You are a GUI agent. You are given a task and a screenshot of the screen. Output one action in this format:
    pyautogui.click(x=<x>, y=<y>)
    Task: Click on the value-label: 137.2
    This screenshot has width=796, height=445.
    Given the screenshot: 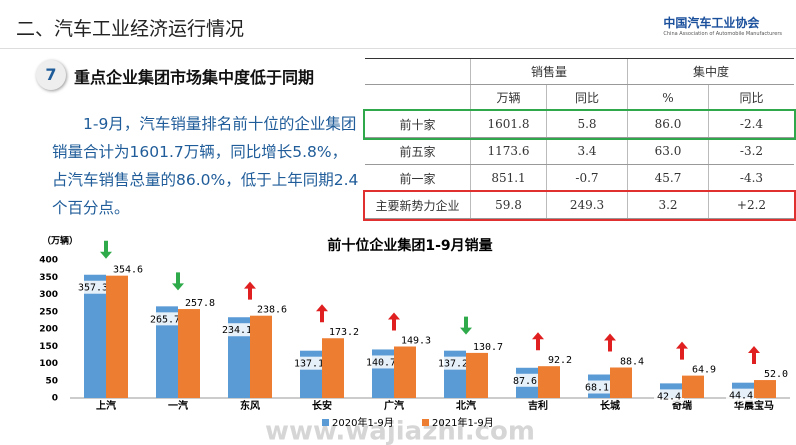 What is the action you would take?
    pyautogui.click(x=453, y=364)
    